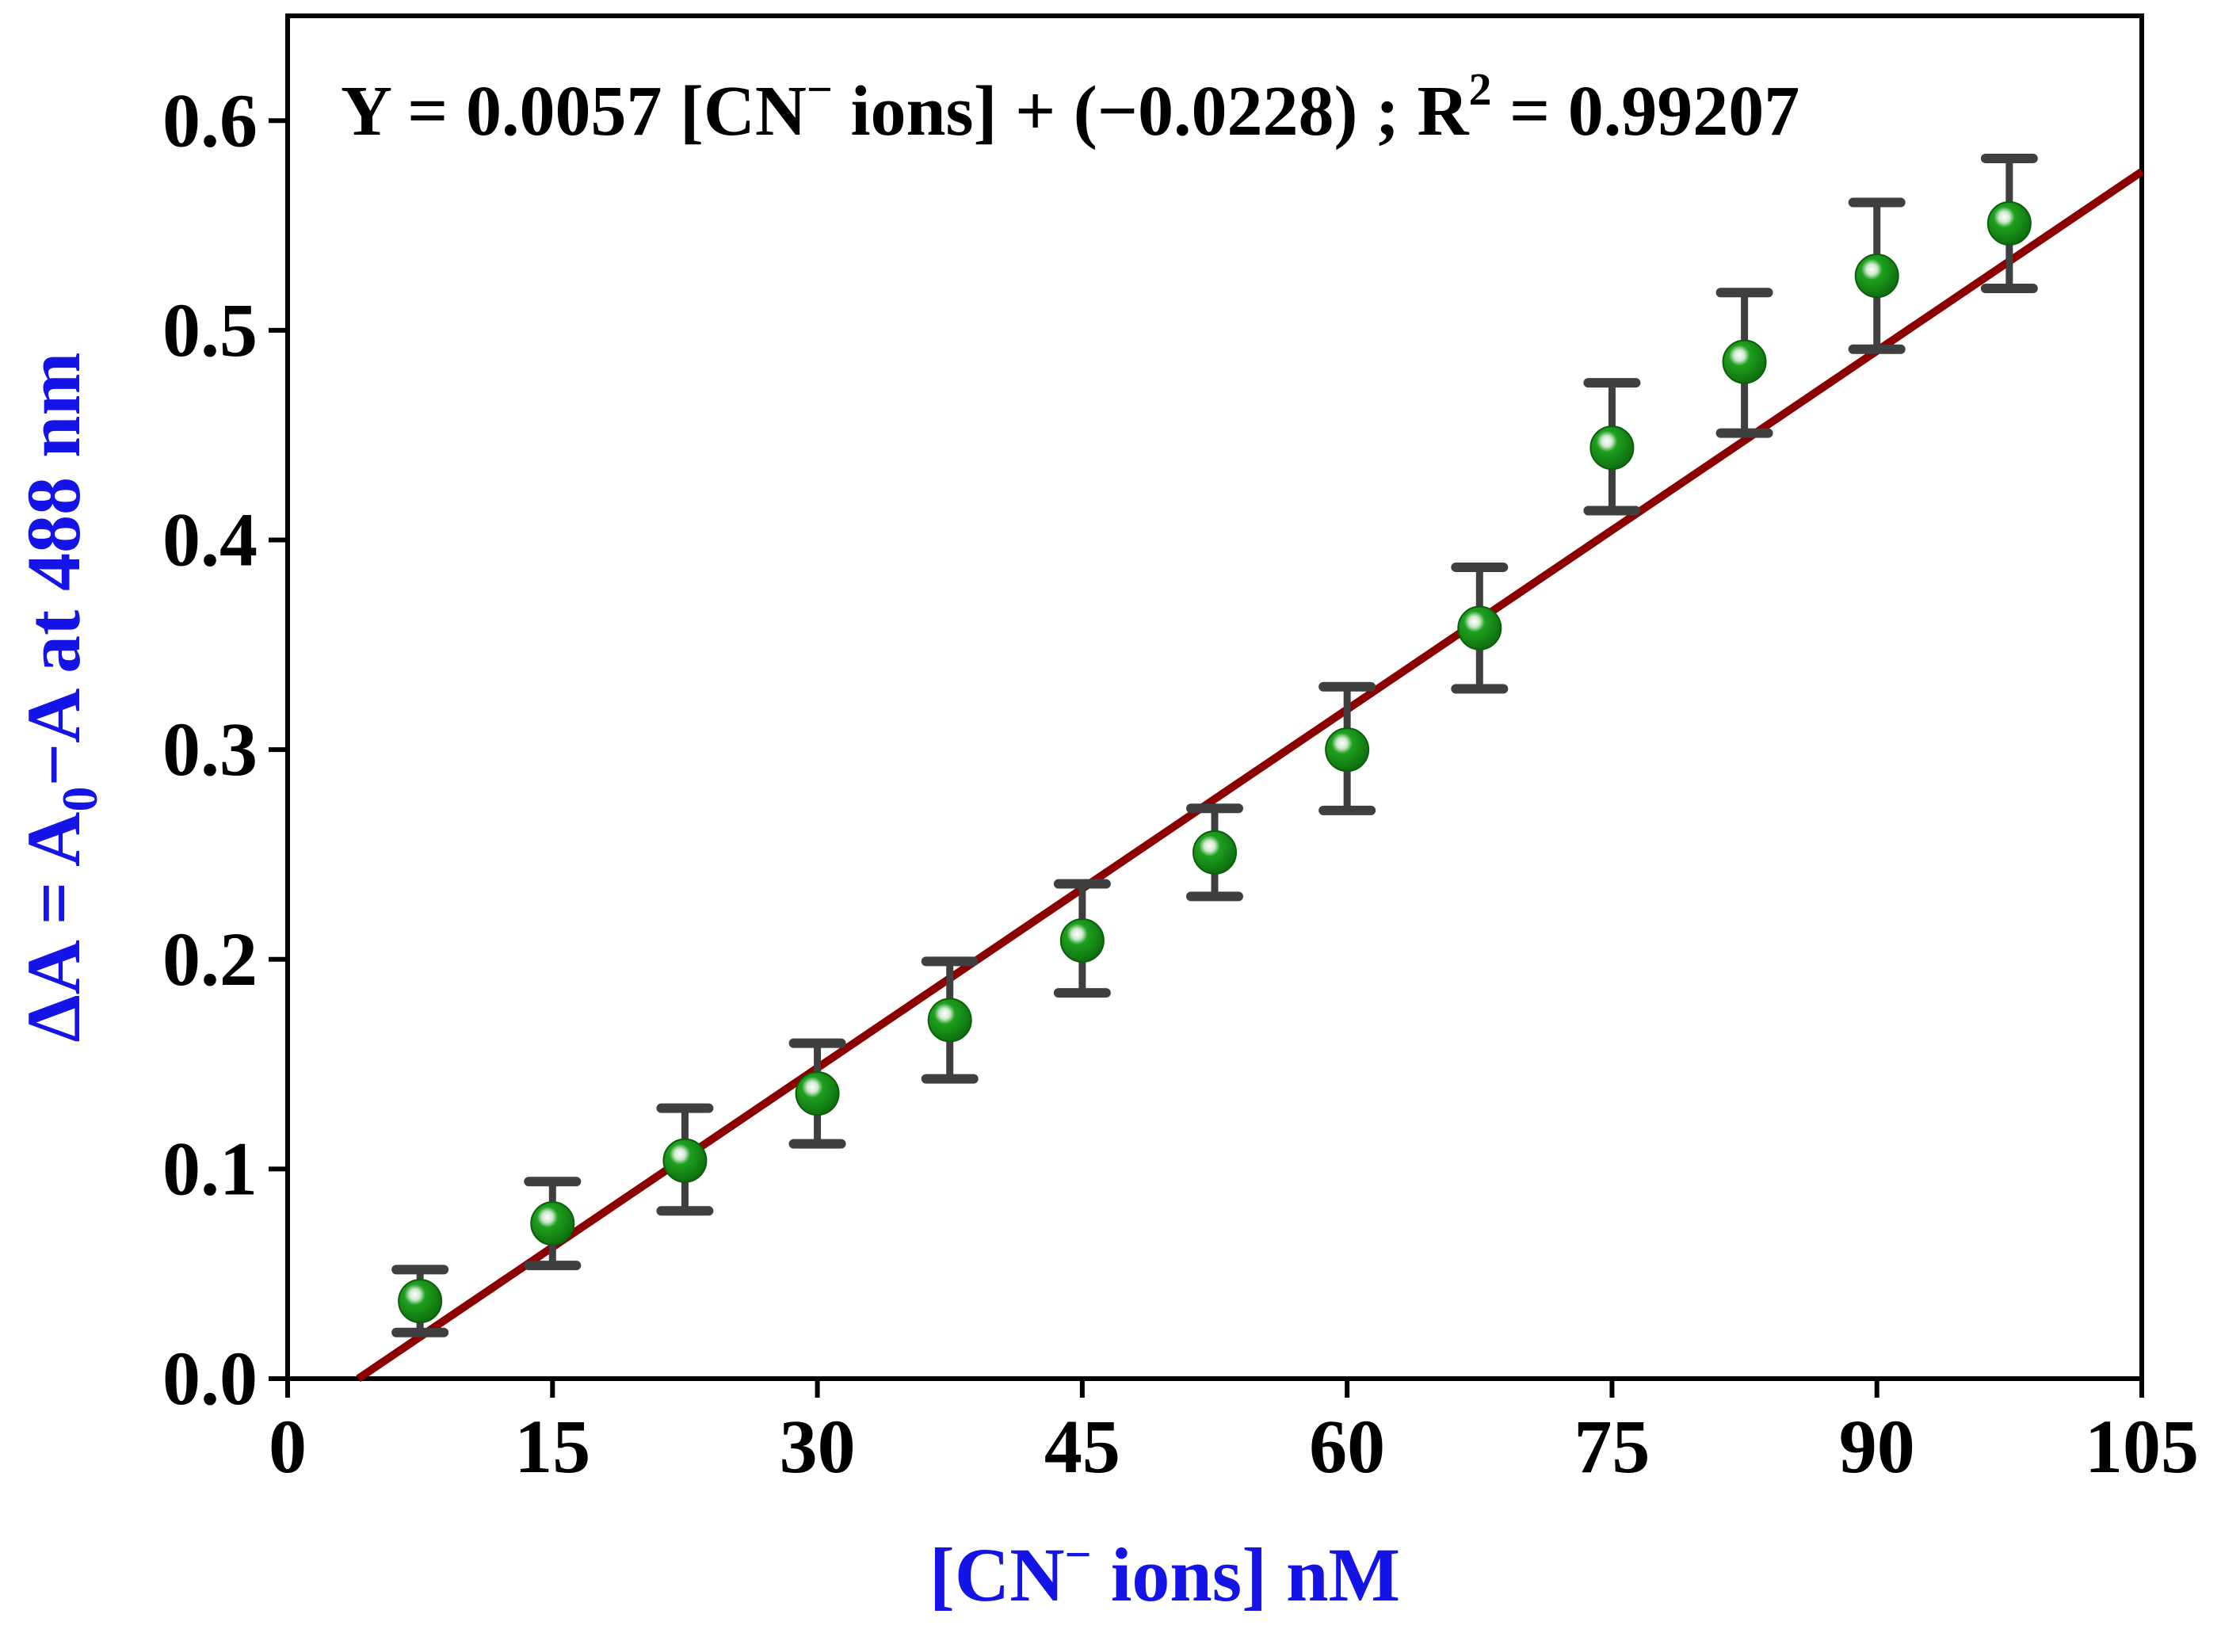 This screenshot has width=2221, height=1652. Describe the element at coordinates (1082, 1446) in the screenshot. I see `x-tick-label: 45` at that location.